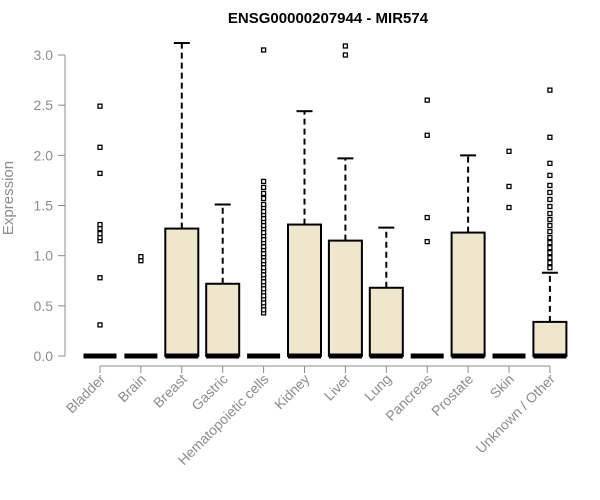  What do you see at coordinates (328, 18) in the screenshot?
I see `chart-title: ENSG00000207944 - MIR574` at bounding box center [328, 18].